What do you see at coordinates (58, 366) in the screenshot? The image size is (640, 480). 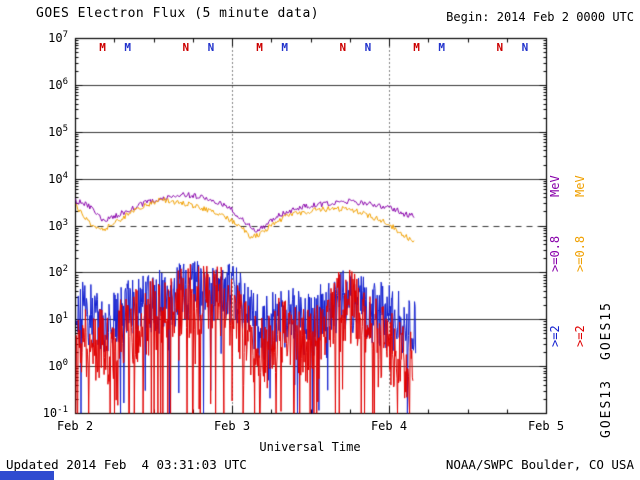 I see `y-tick-label: 10⁰` at bounding box center [58, 366].